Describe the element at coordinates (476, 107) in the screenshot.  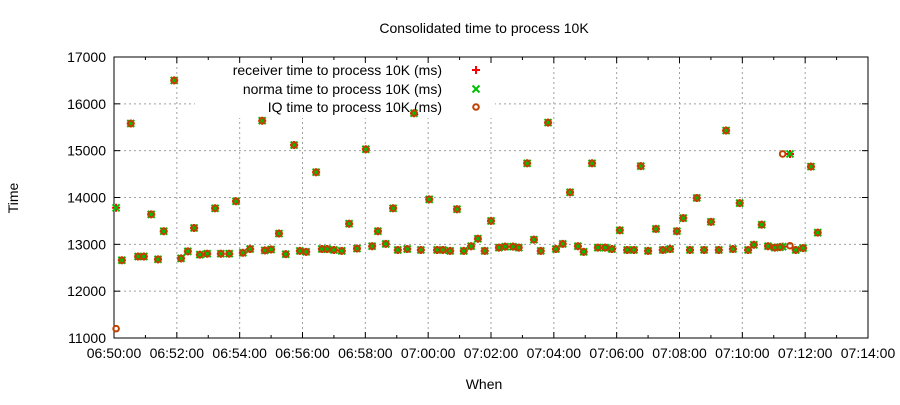
I see `legend-symbol-circle` at that location.